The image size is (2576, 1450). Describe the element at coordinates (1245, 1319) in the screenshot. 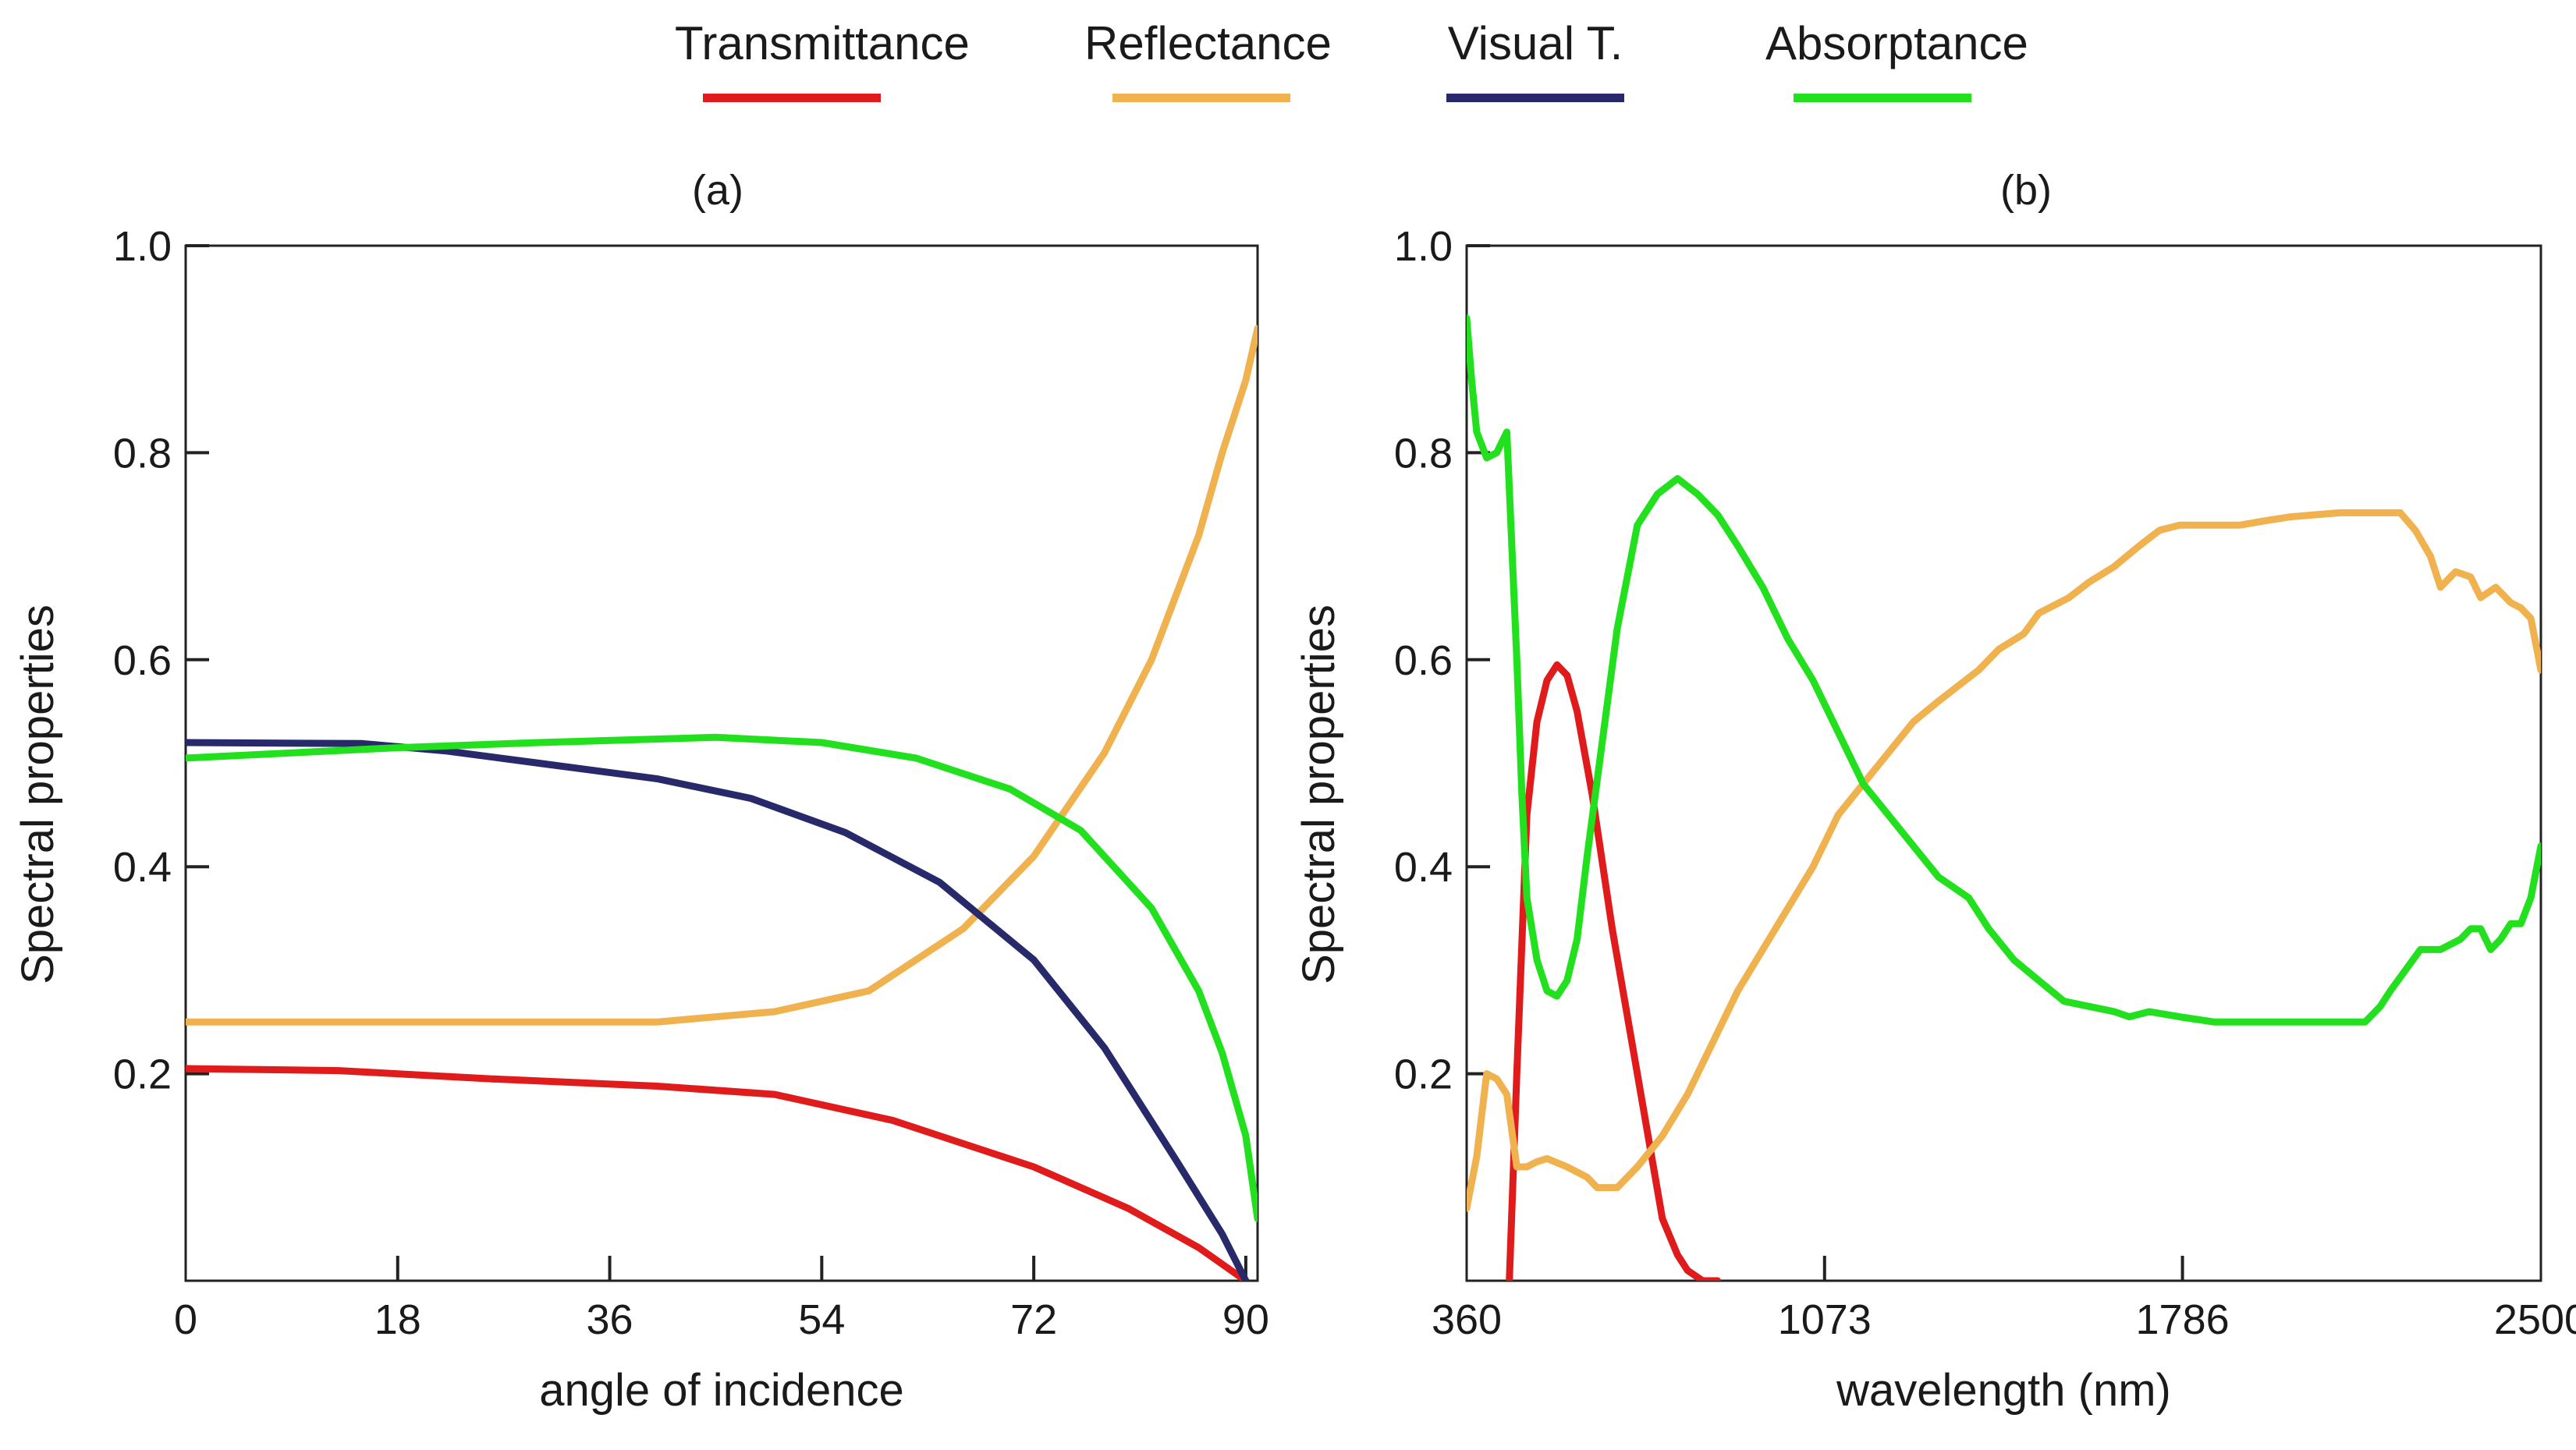

I see `x-tick-label: 90` at that location.